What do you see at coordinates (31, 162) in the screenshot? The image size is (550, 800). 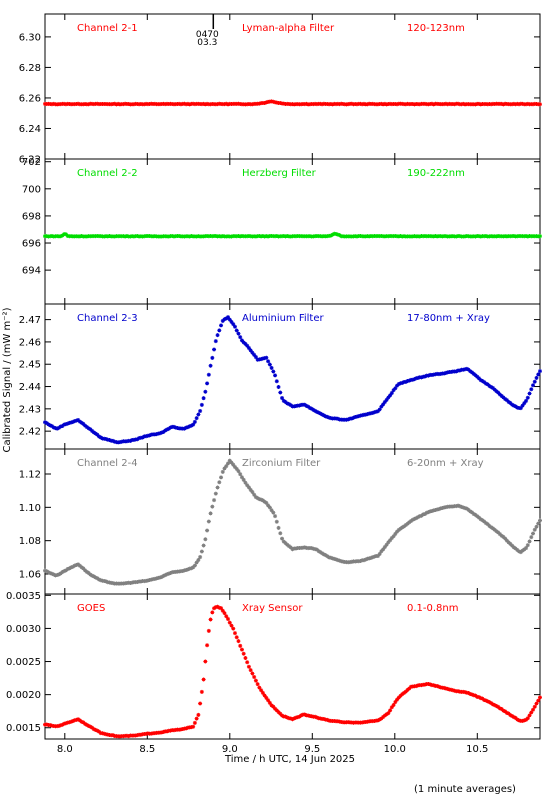 I see `y-tick-label: 702` at bounding box center [31, 162].